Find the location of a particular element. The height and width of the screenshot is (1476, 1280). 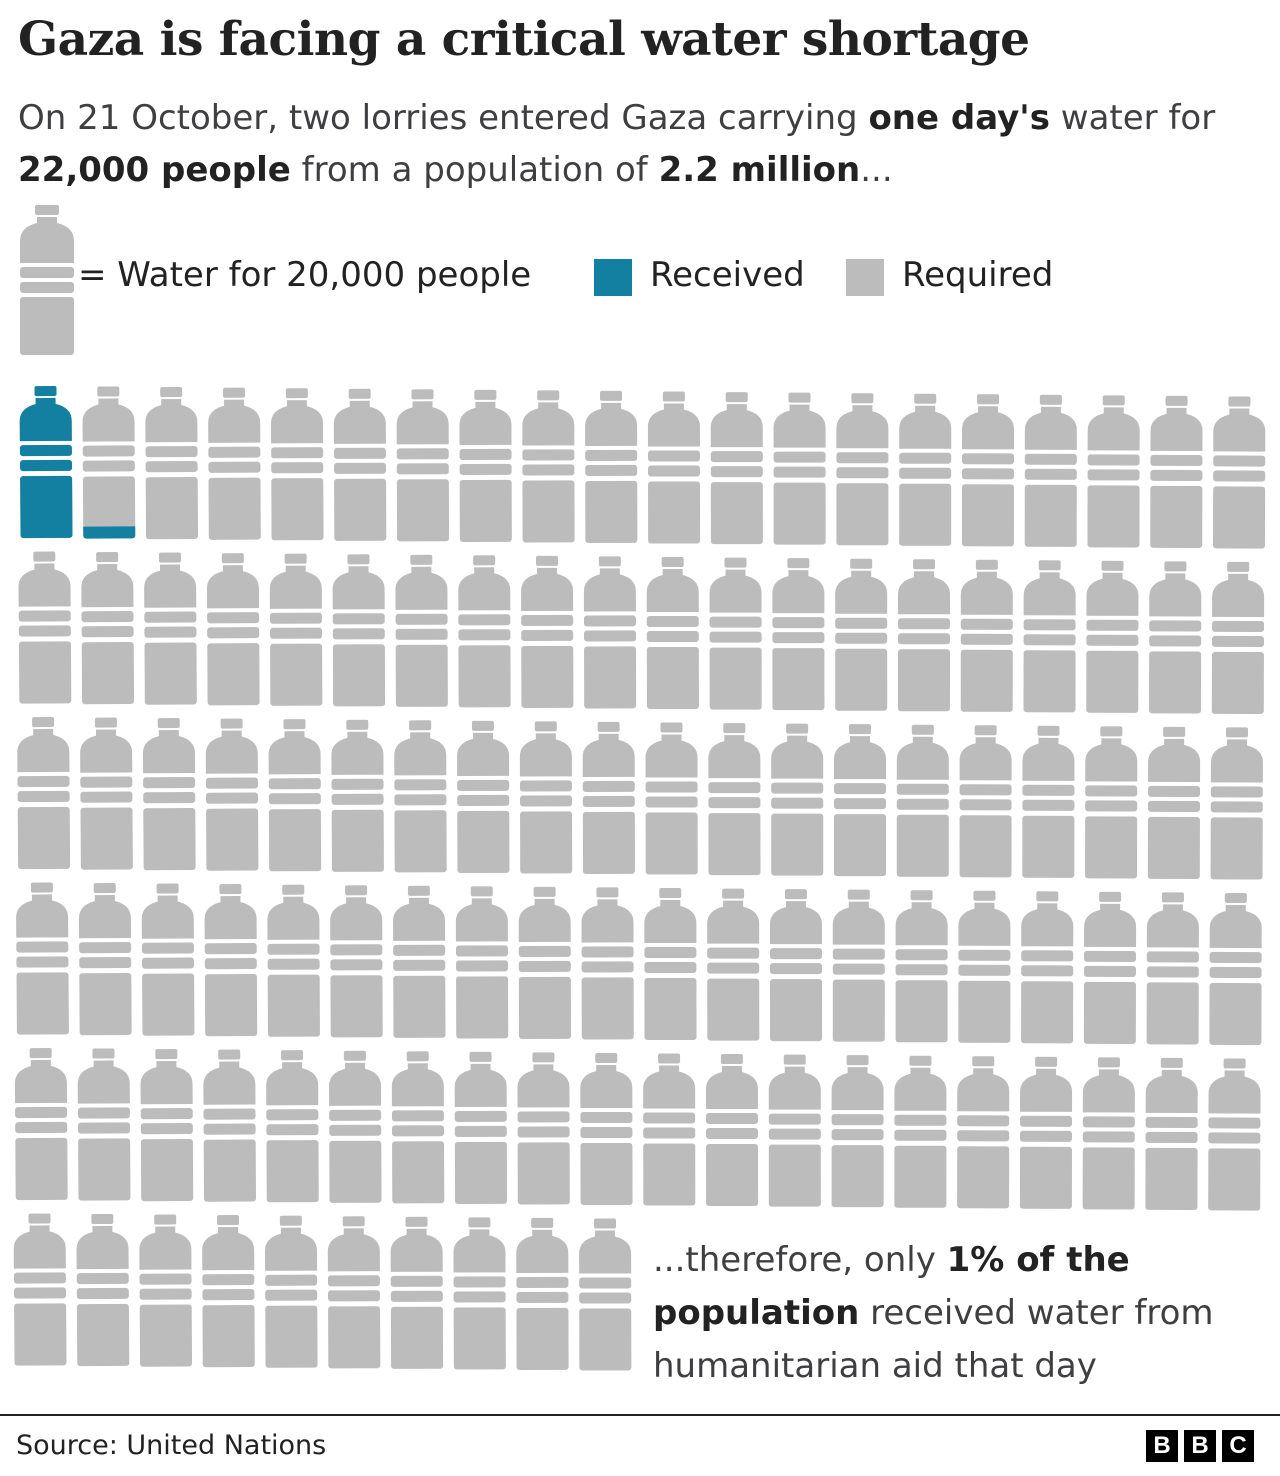

legend-bottle-icon is located at coordinates (47, 280).